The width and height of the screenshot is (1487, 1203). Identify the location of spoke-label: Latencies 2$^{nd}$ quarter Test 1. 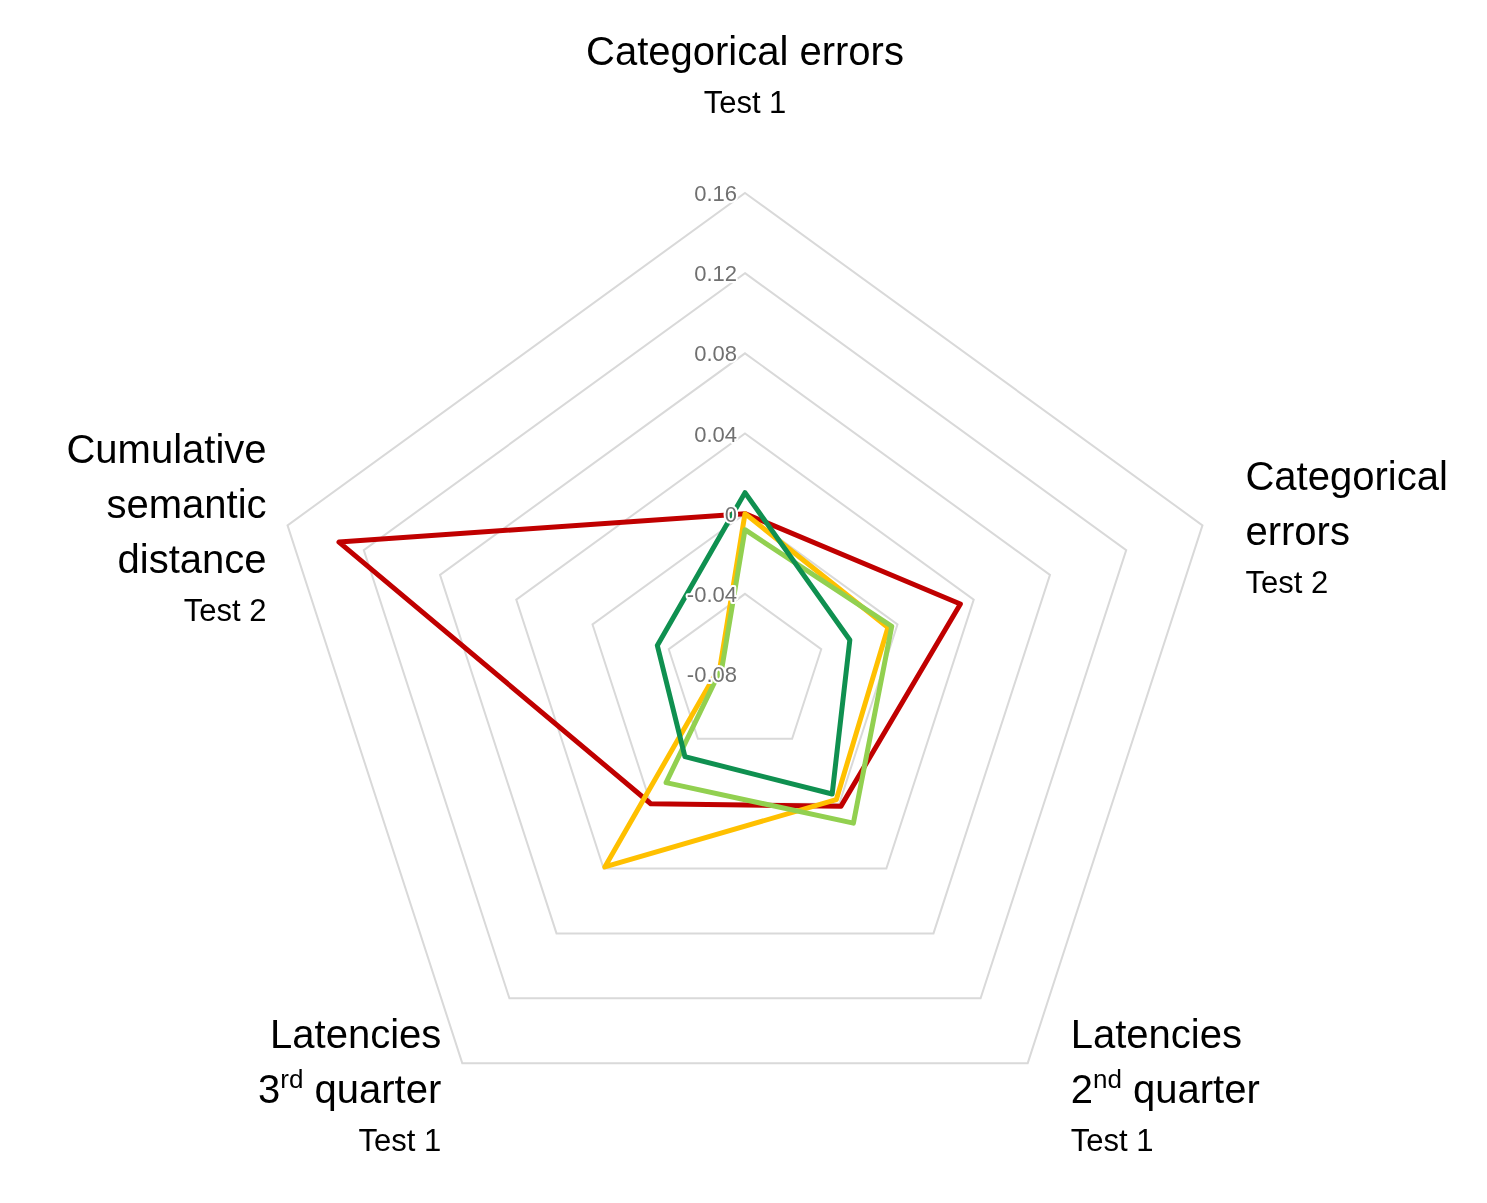
(1165, 1085).